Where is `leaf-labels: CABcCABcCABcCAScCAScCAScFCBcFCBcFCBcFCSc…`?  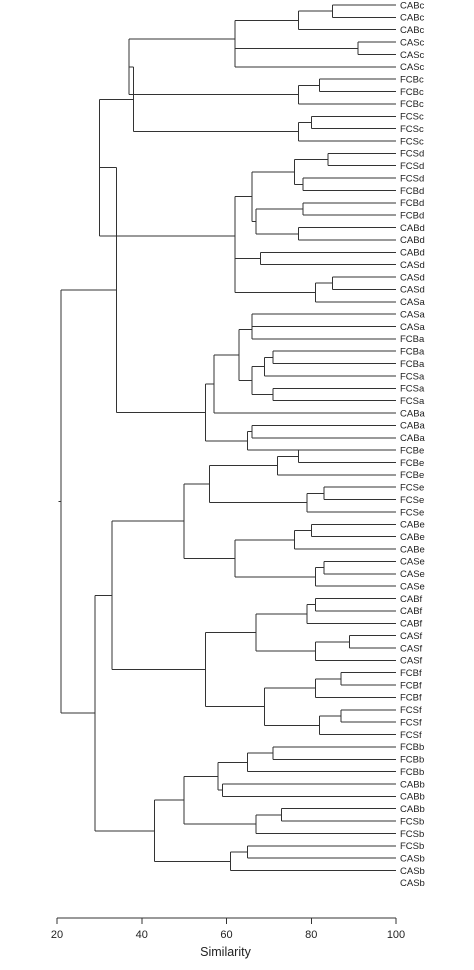 leaf-labels: CABcCABcCABcCAScCAScCAScFCBcFCBcFCBcFCSc… is located at coordinates (413, 444).